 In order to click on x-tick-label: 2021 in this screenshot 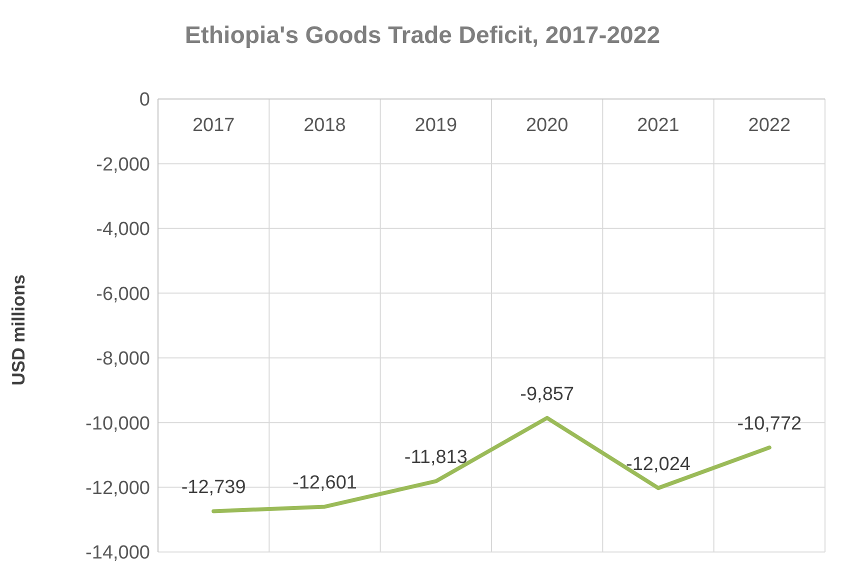, I will do `click(658, 125)`.